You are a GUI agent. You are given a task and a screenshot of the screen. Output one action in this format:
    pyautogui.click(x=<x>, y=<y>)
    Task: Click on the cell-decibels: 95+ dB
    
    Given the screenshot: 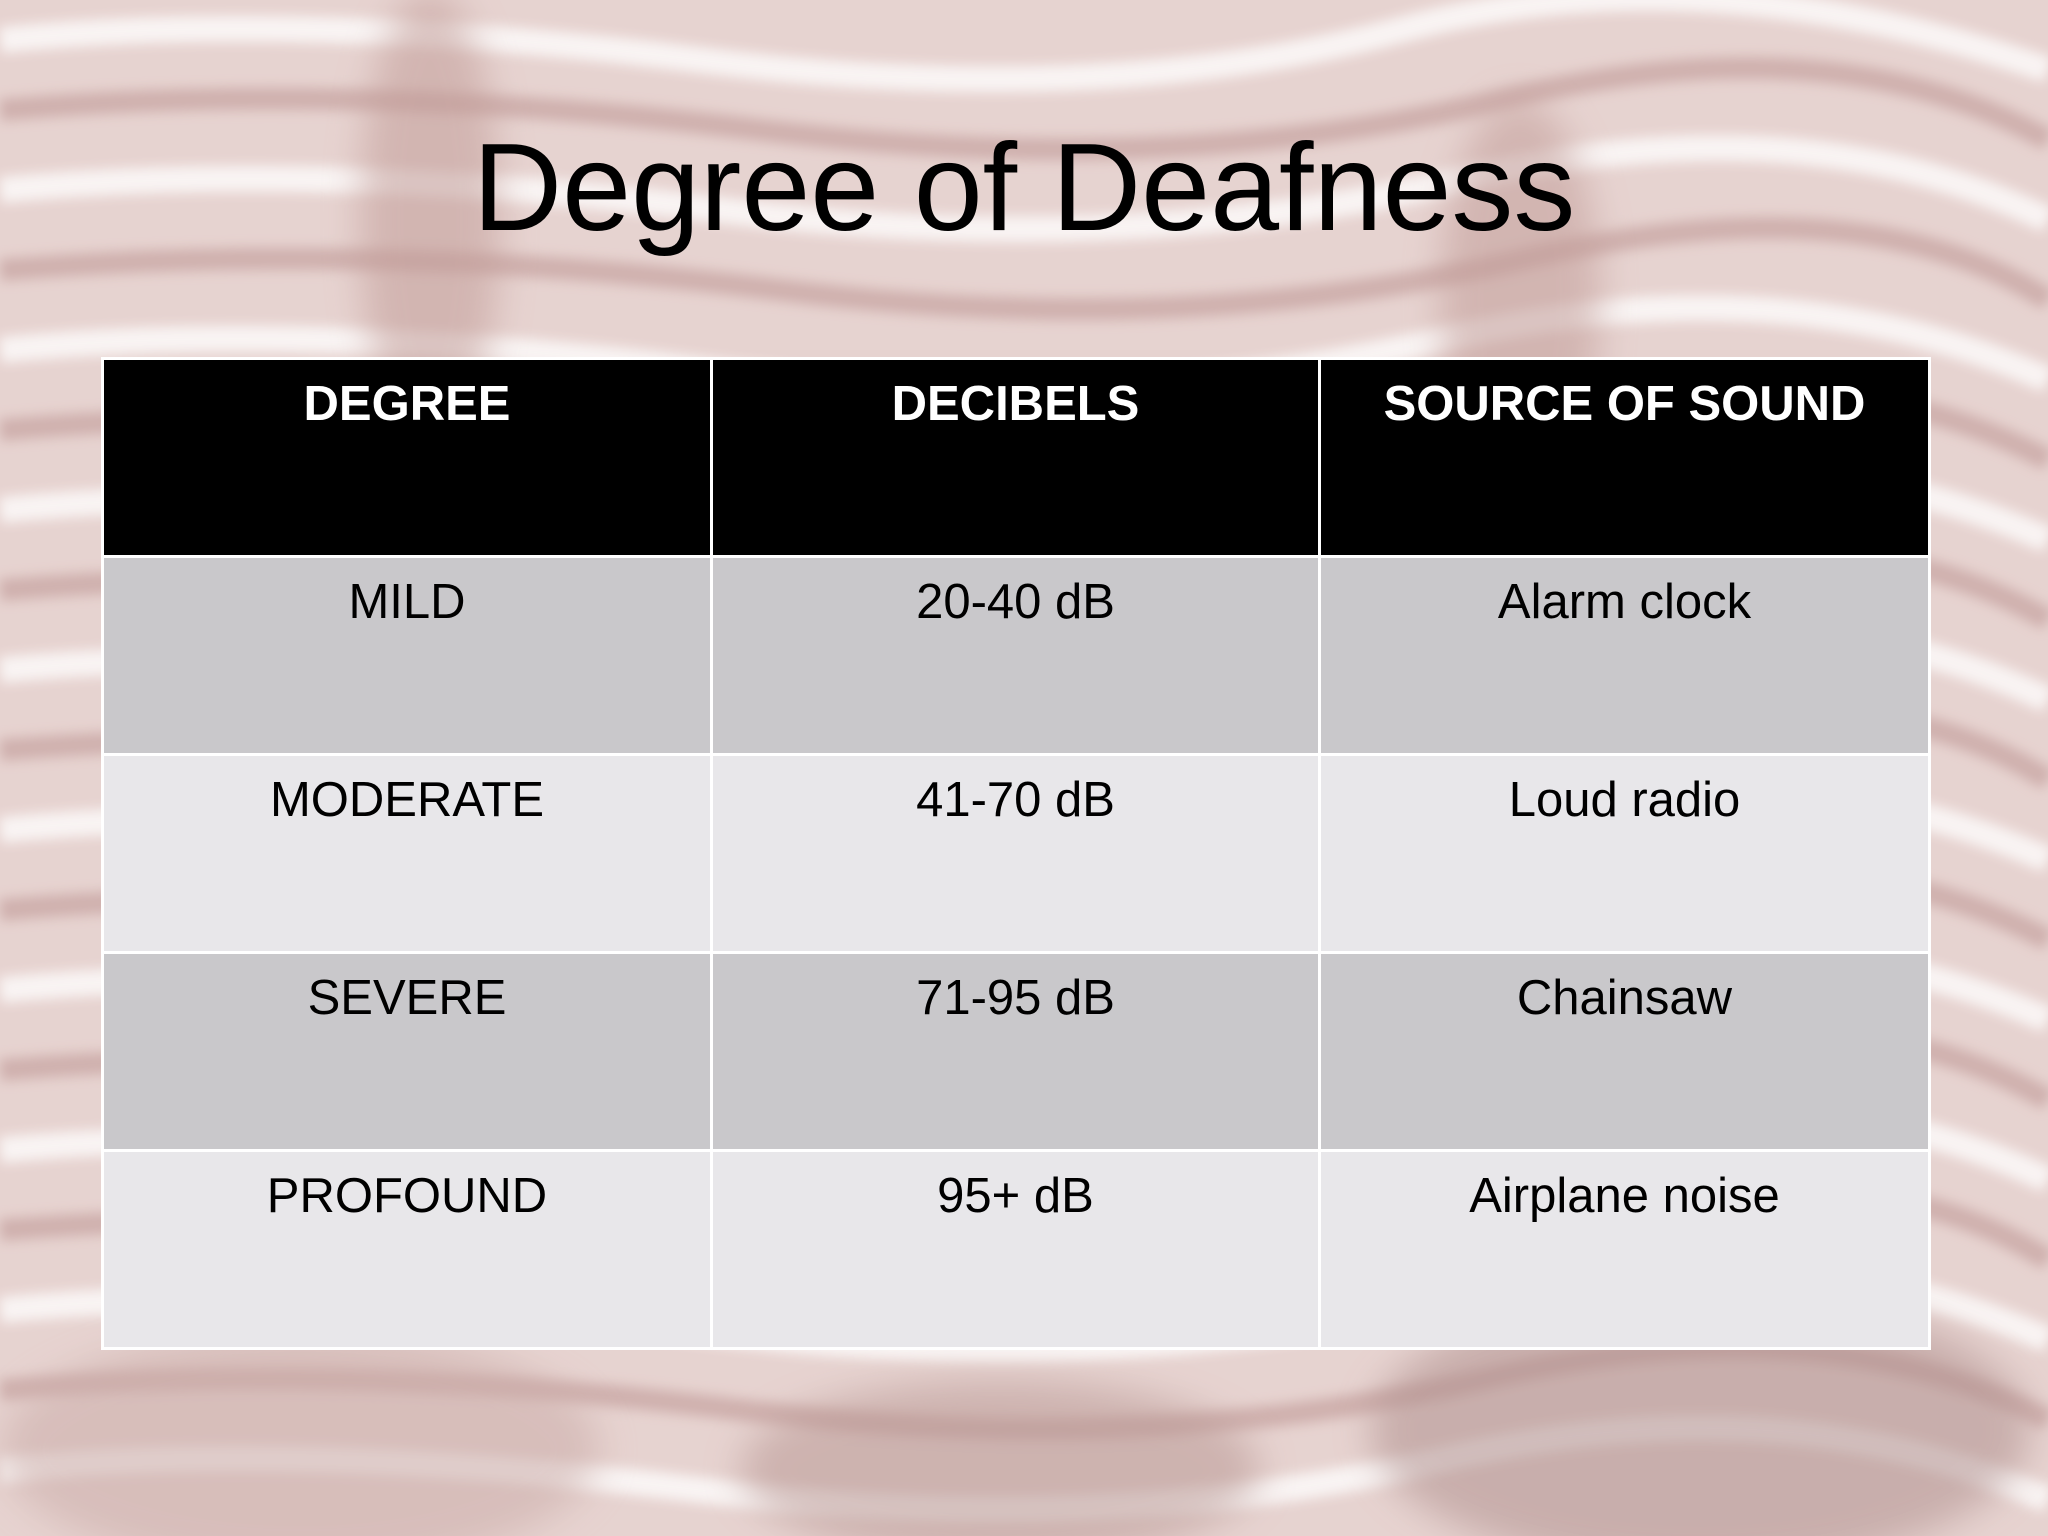 What is the action you would take?
    pyautogui.click(x=1015, y=1249)
    